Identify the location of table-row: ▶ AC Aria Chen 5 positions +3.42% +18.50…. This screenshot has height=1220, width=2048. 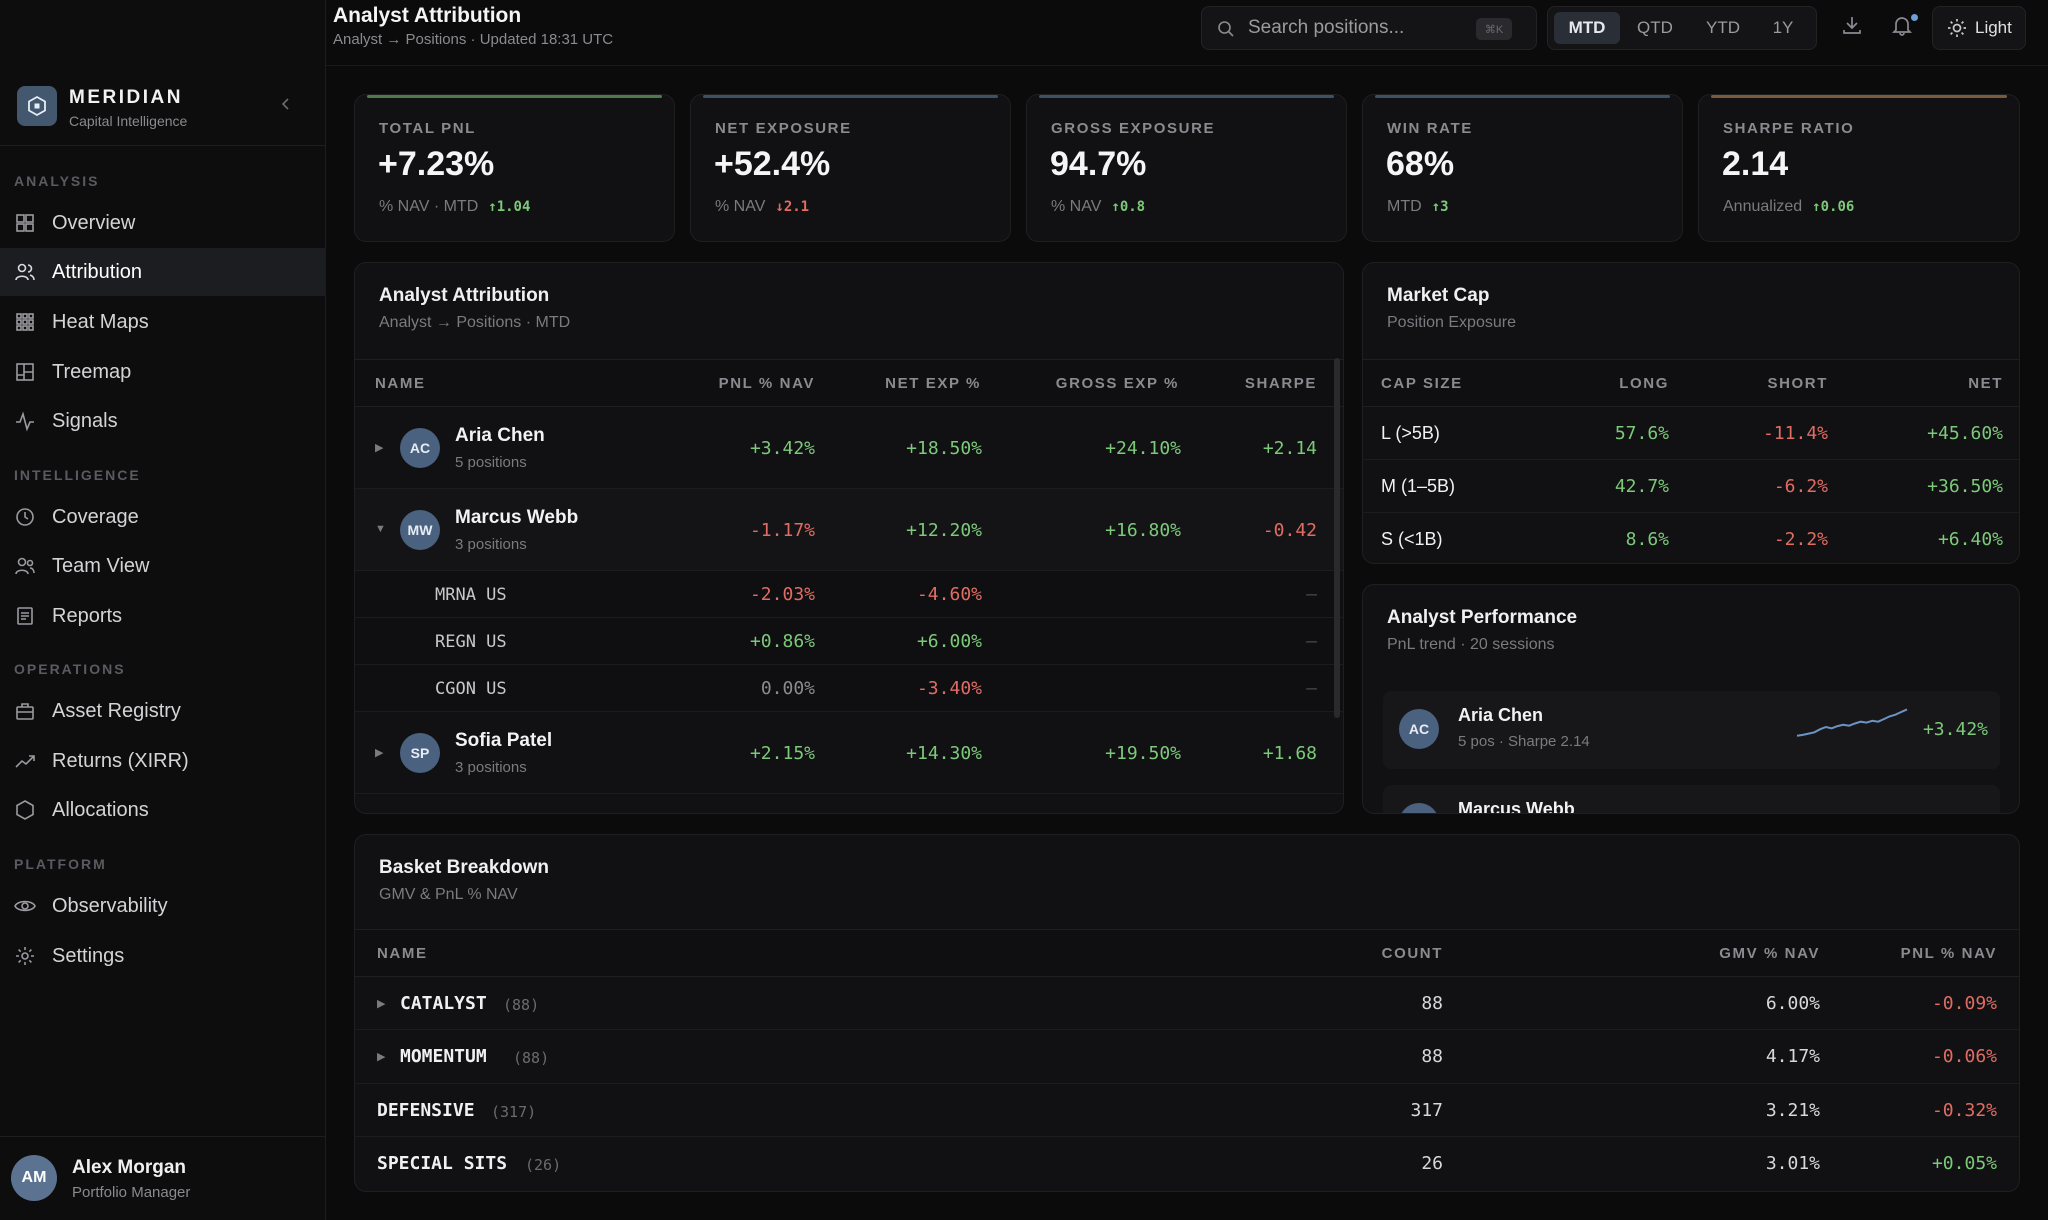
(849, 448).